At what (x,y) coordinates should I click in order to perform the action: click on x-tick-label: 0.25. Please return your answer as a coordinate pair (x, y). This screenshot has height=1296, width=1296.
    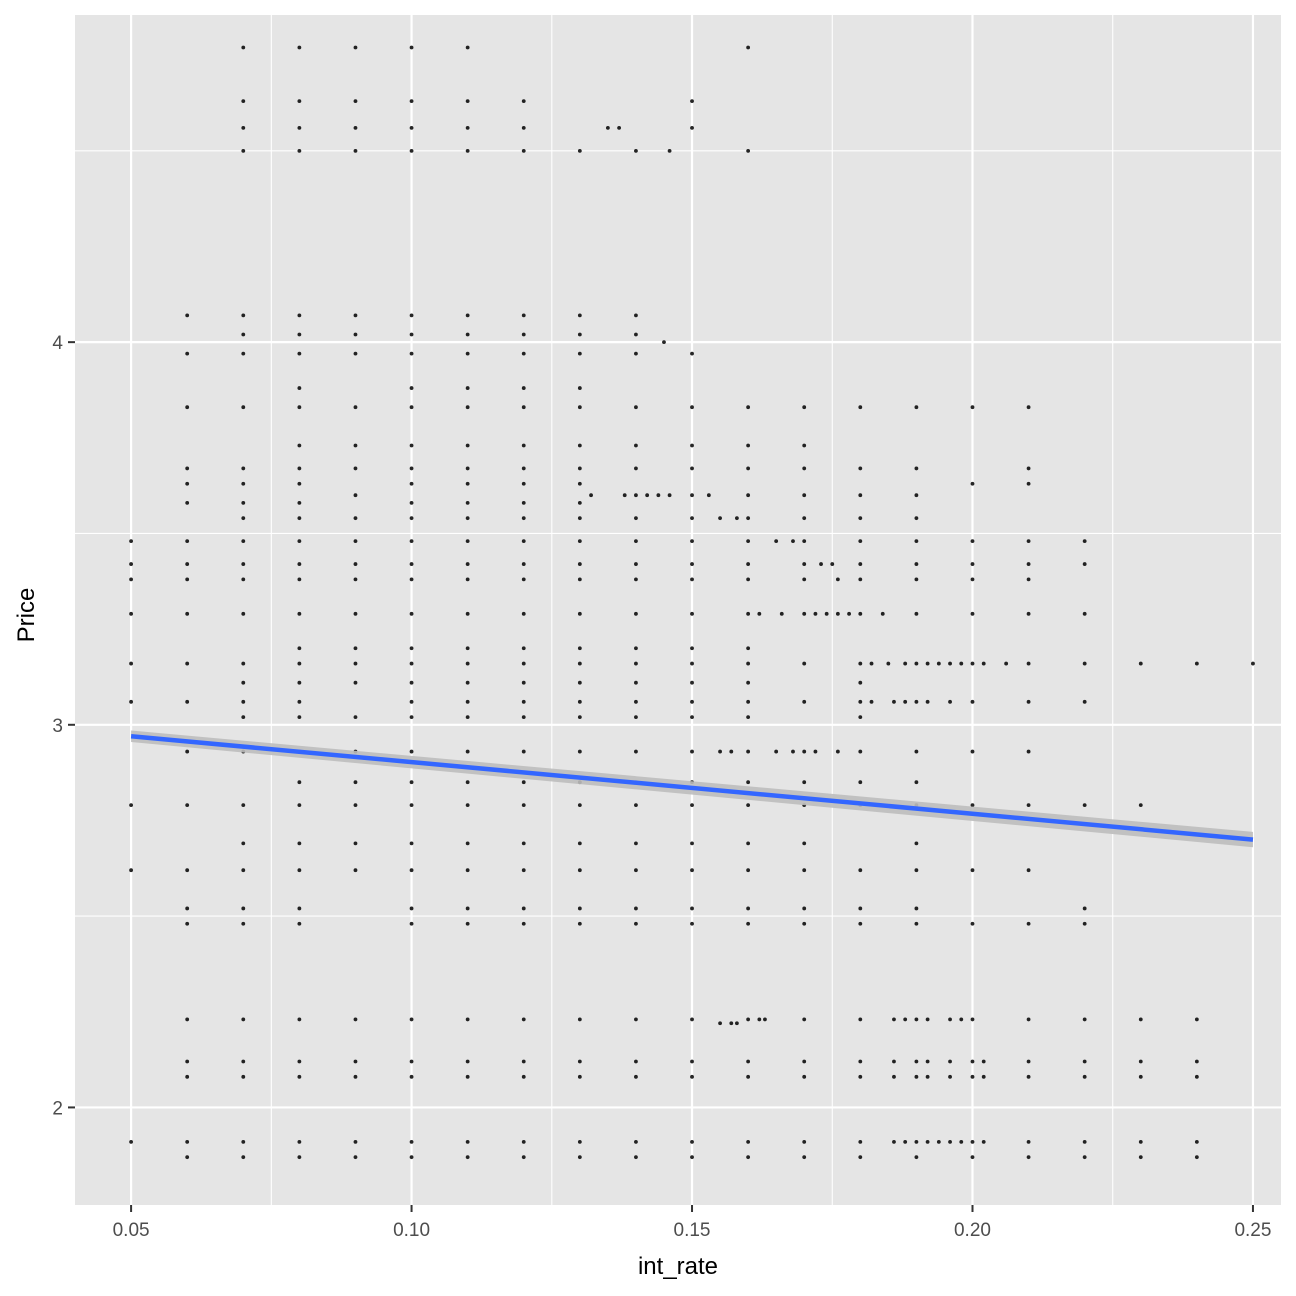
    Looking at the image, I should click on (1252, 1230).